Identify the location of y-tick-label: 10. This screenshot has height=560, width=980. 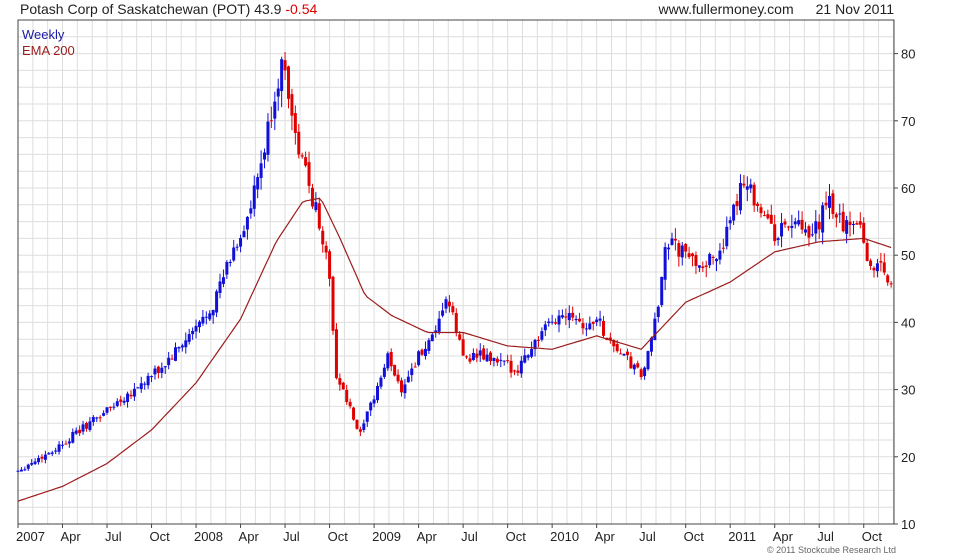
(908, 524).